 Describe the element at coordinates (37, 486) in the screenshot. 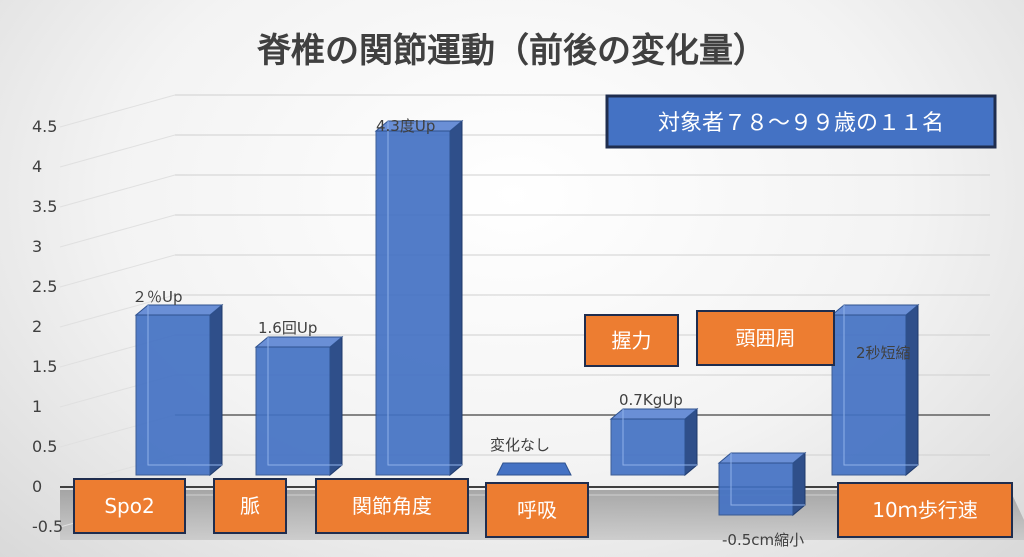

I see `y-tick-label: 0` at that location.